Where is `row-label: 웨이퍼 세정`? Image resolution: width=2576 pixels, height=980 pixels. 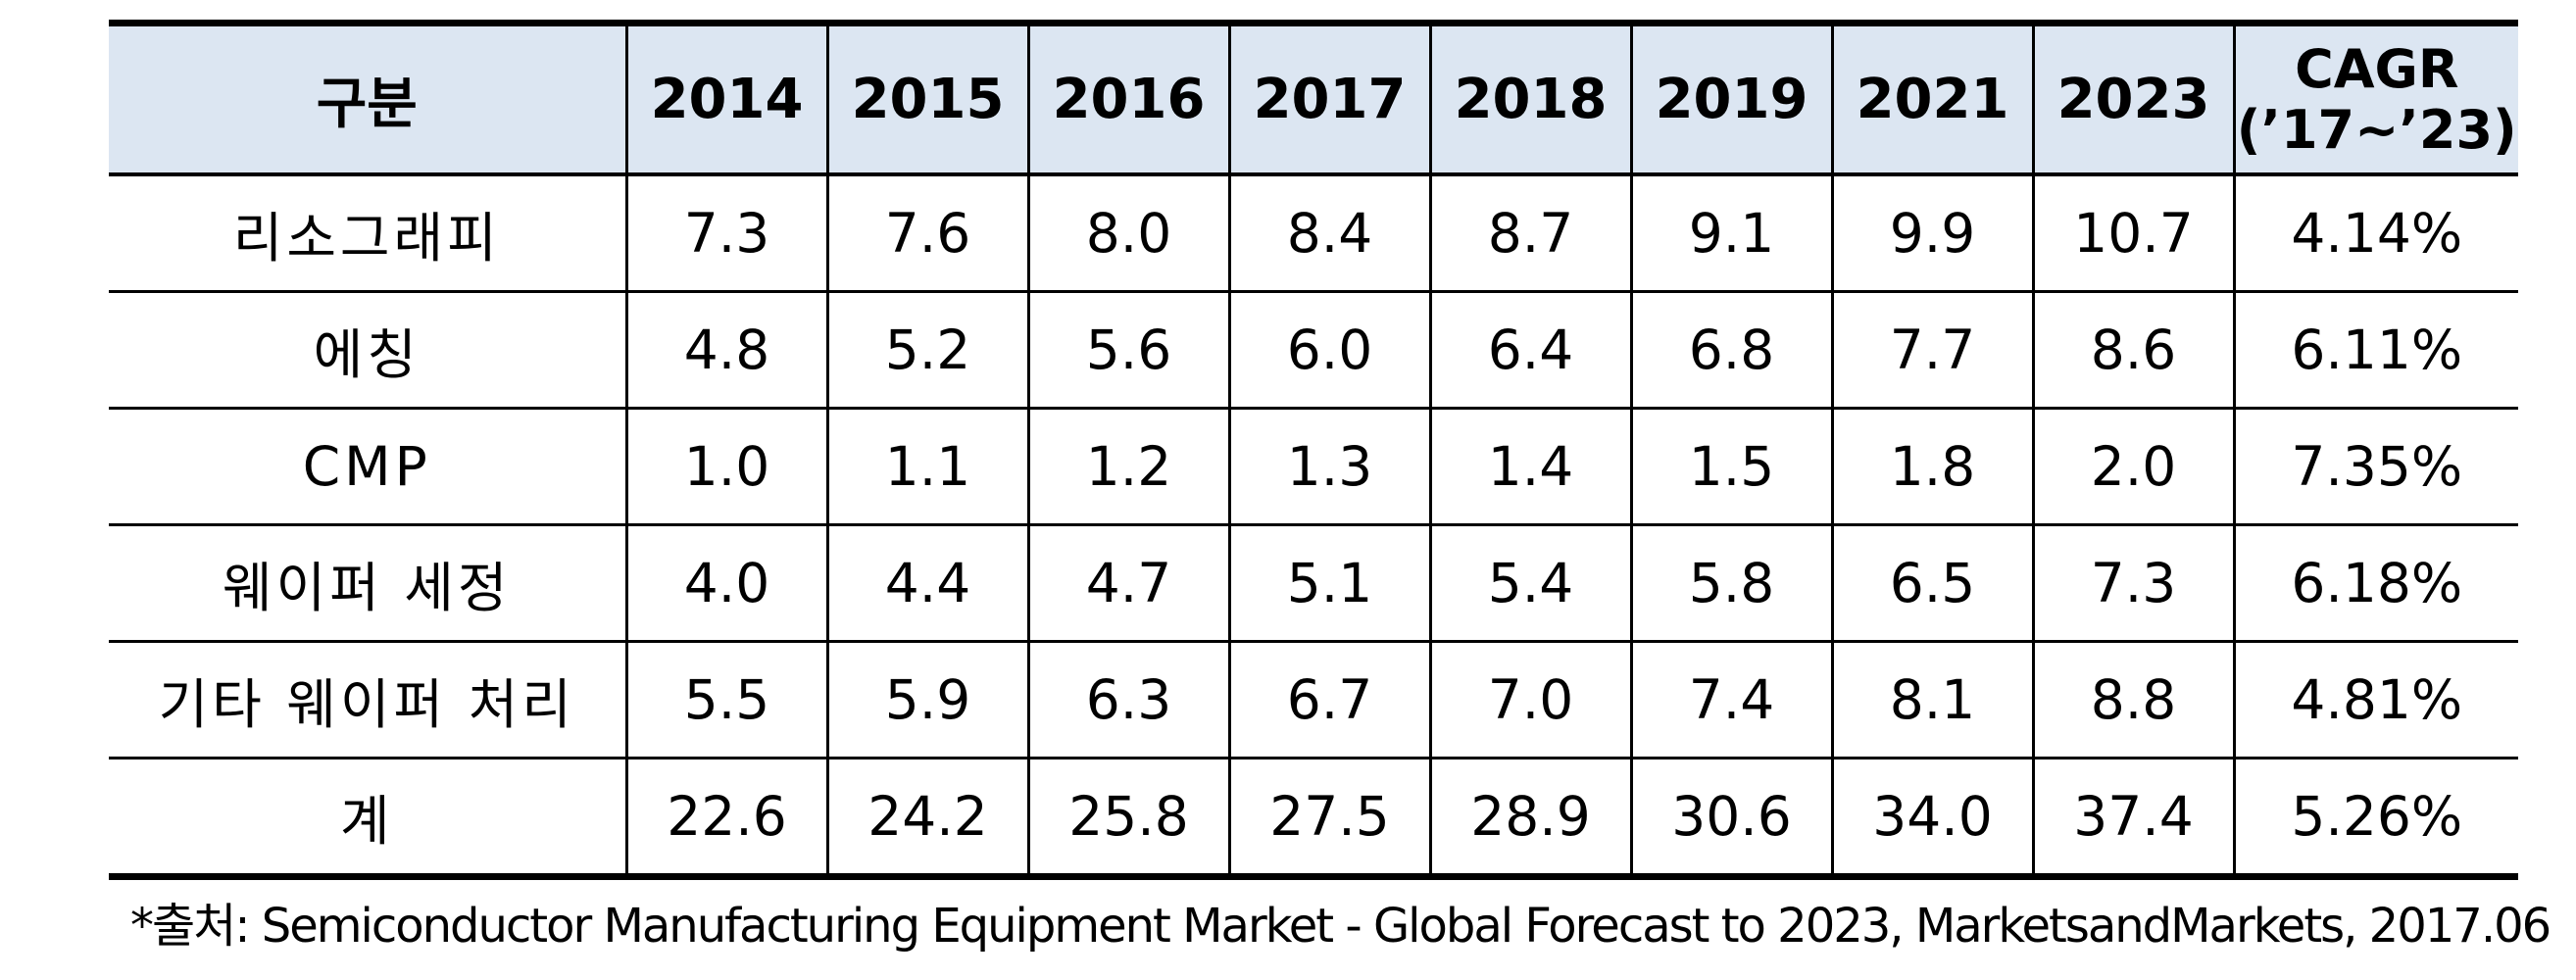
row-label: 웨이퍼 세정 is located at coordinates (368, 583).